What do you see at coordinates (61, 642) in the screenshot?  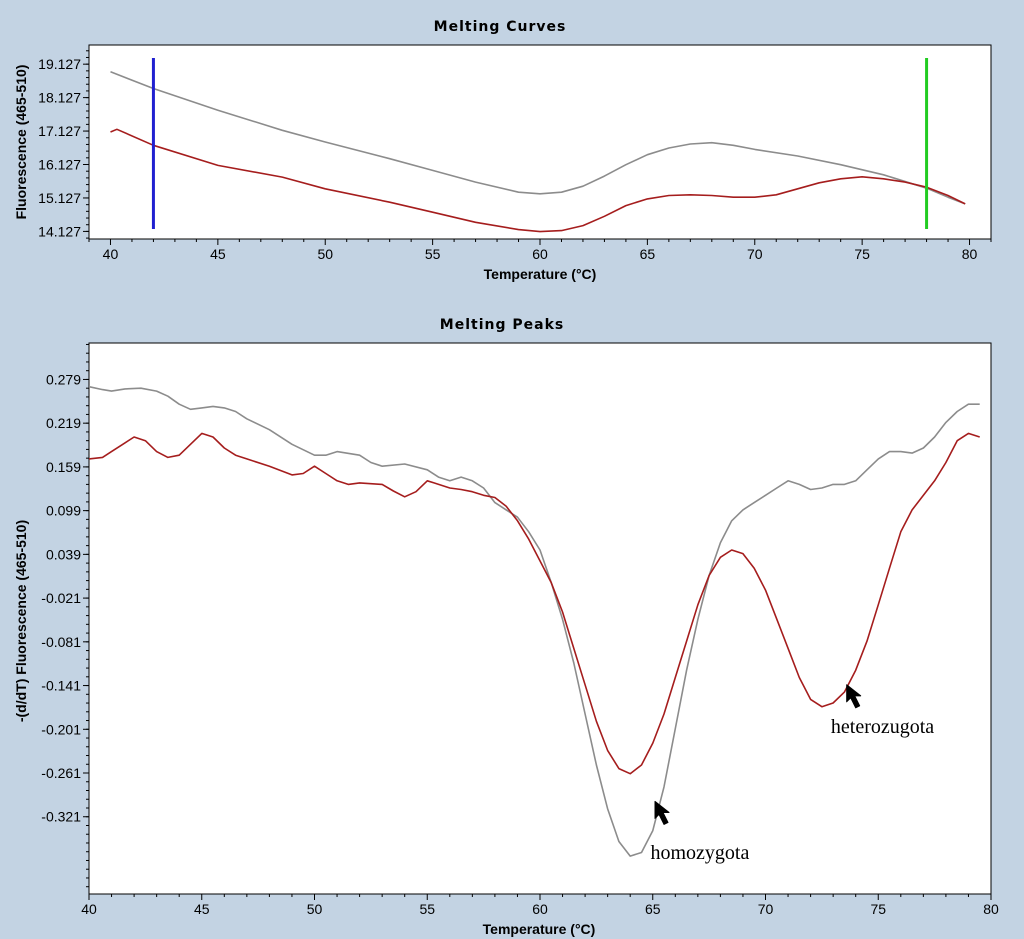 I see `y-tick-label: -0.081` at bounding box center [61, 642].